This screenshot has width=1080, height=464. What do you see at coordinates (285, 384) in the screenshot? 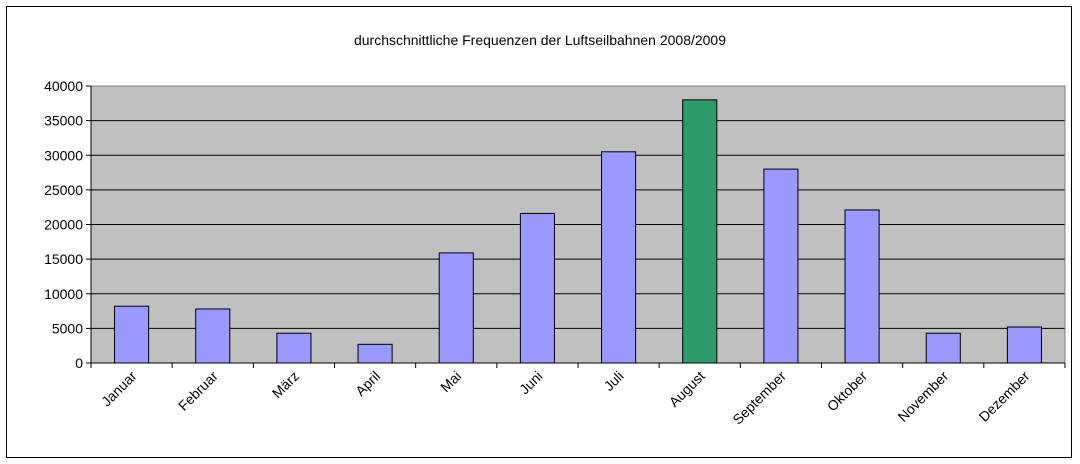
I see `x-tick-label: März` at bounding box center [285, 384].